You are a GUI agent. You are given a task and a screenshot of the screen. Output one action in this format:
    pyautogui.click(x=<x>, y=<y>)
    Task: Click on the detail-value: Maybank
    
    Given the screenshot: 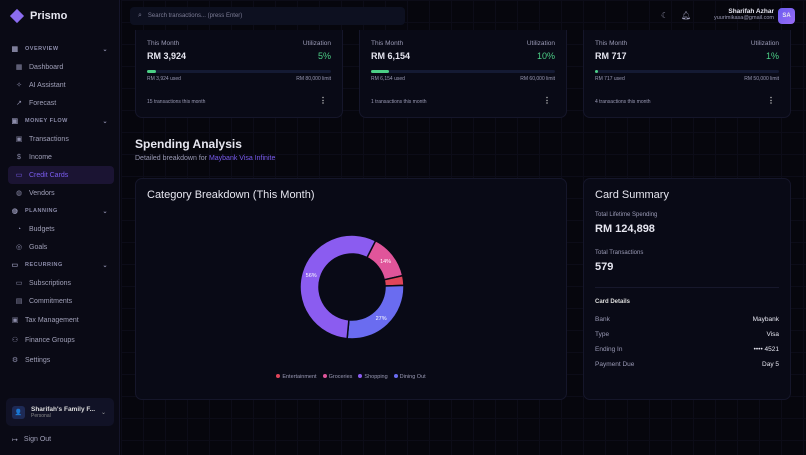 What is the action you would take?
    pyautogui.click(x=765, y=319)
    